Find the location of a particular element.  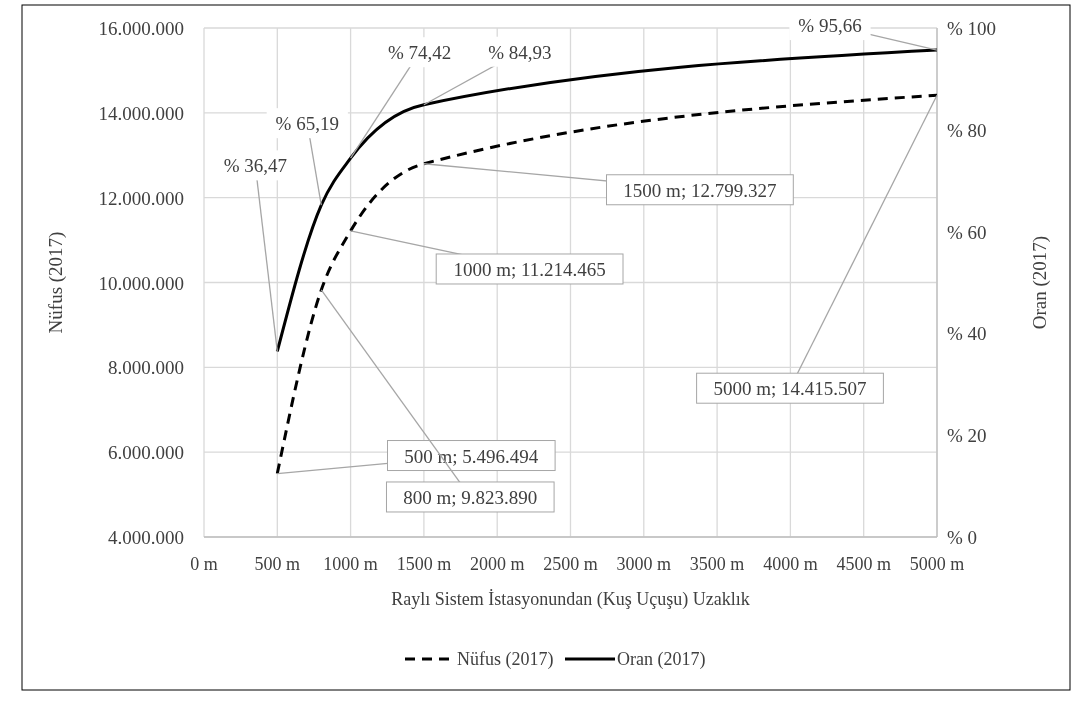

data-label: % 84,93 is located at coordinates (520, 52).